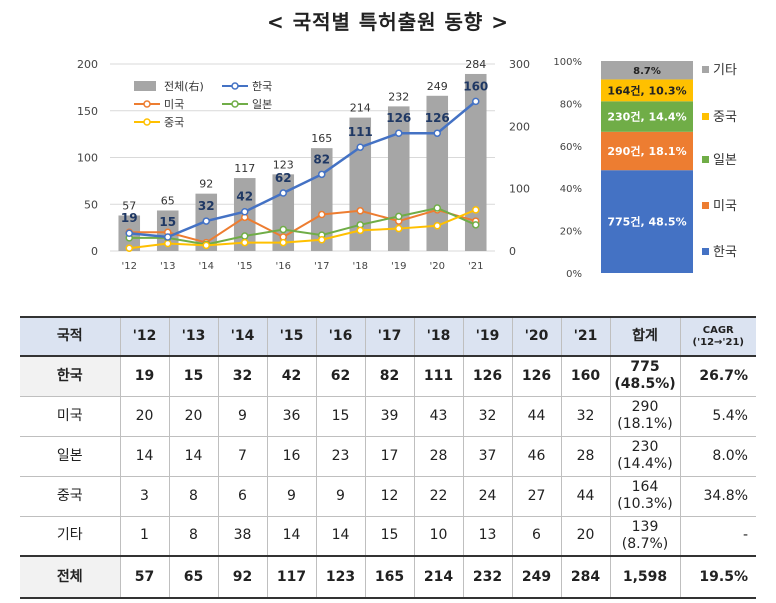 This screenshot has height=603, width=776. Describe the element at coordinates (340, 336) in the screenshot. I see `table-header-cell: '16` at that location.